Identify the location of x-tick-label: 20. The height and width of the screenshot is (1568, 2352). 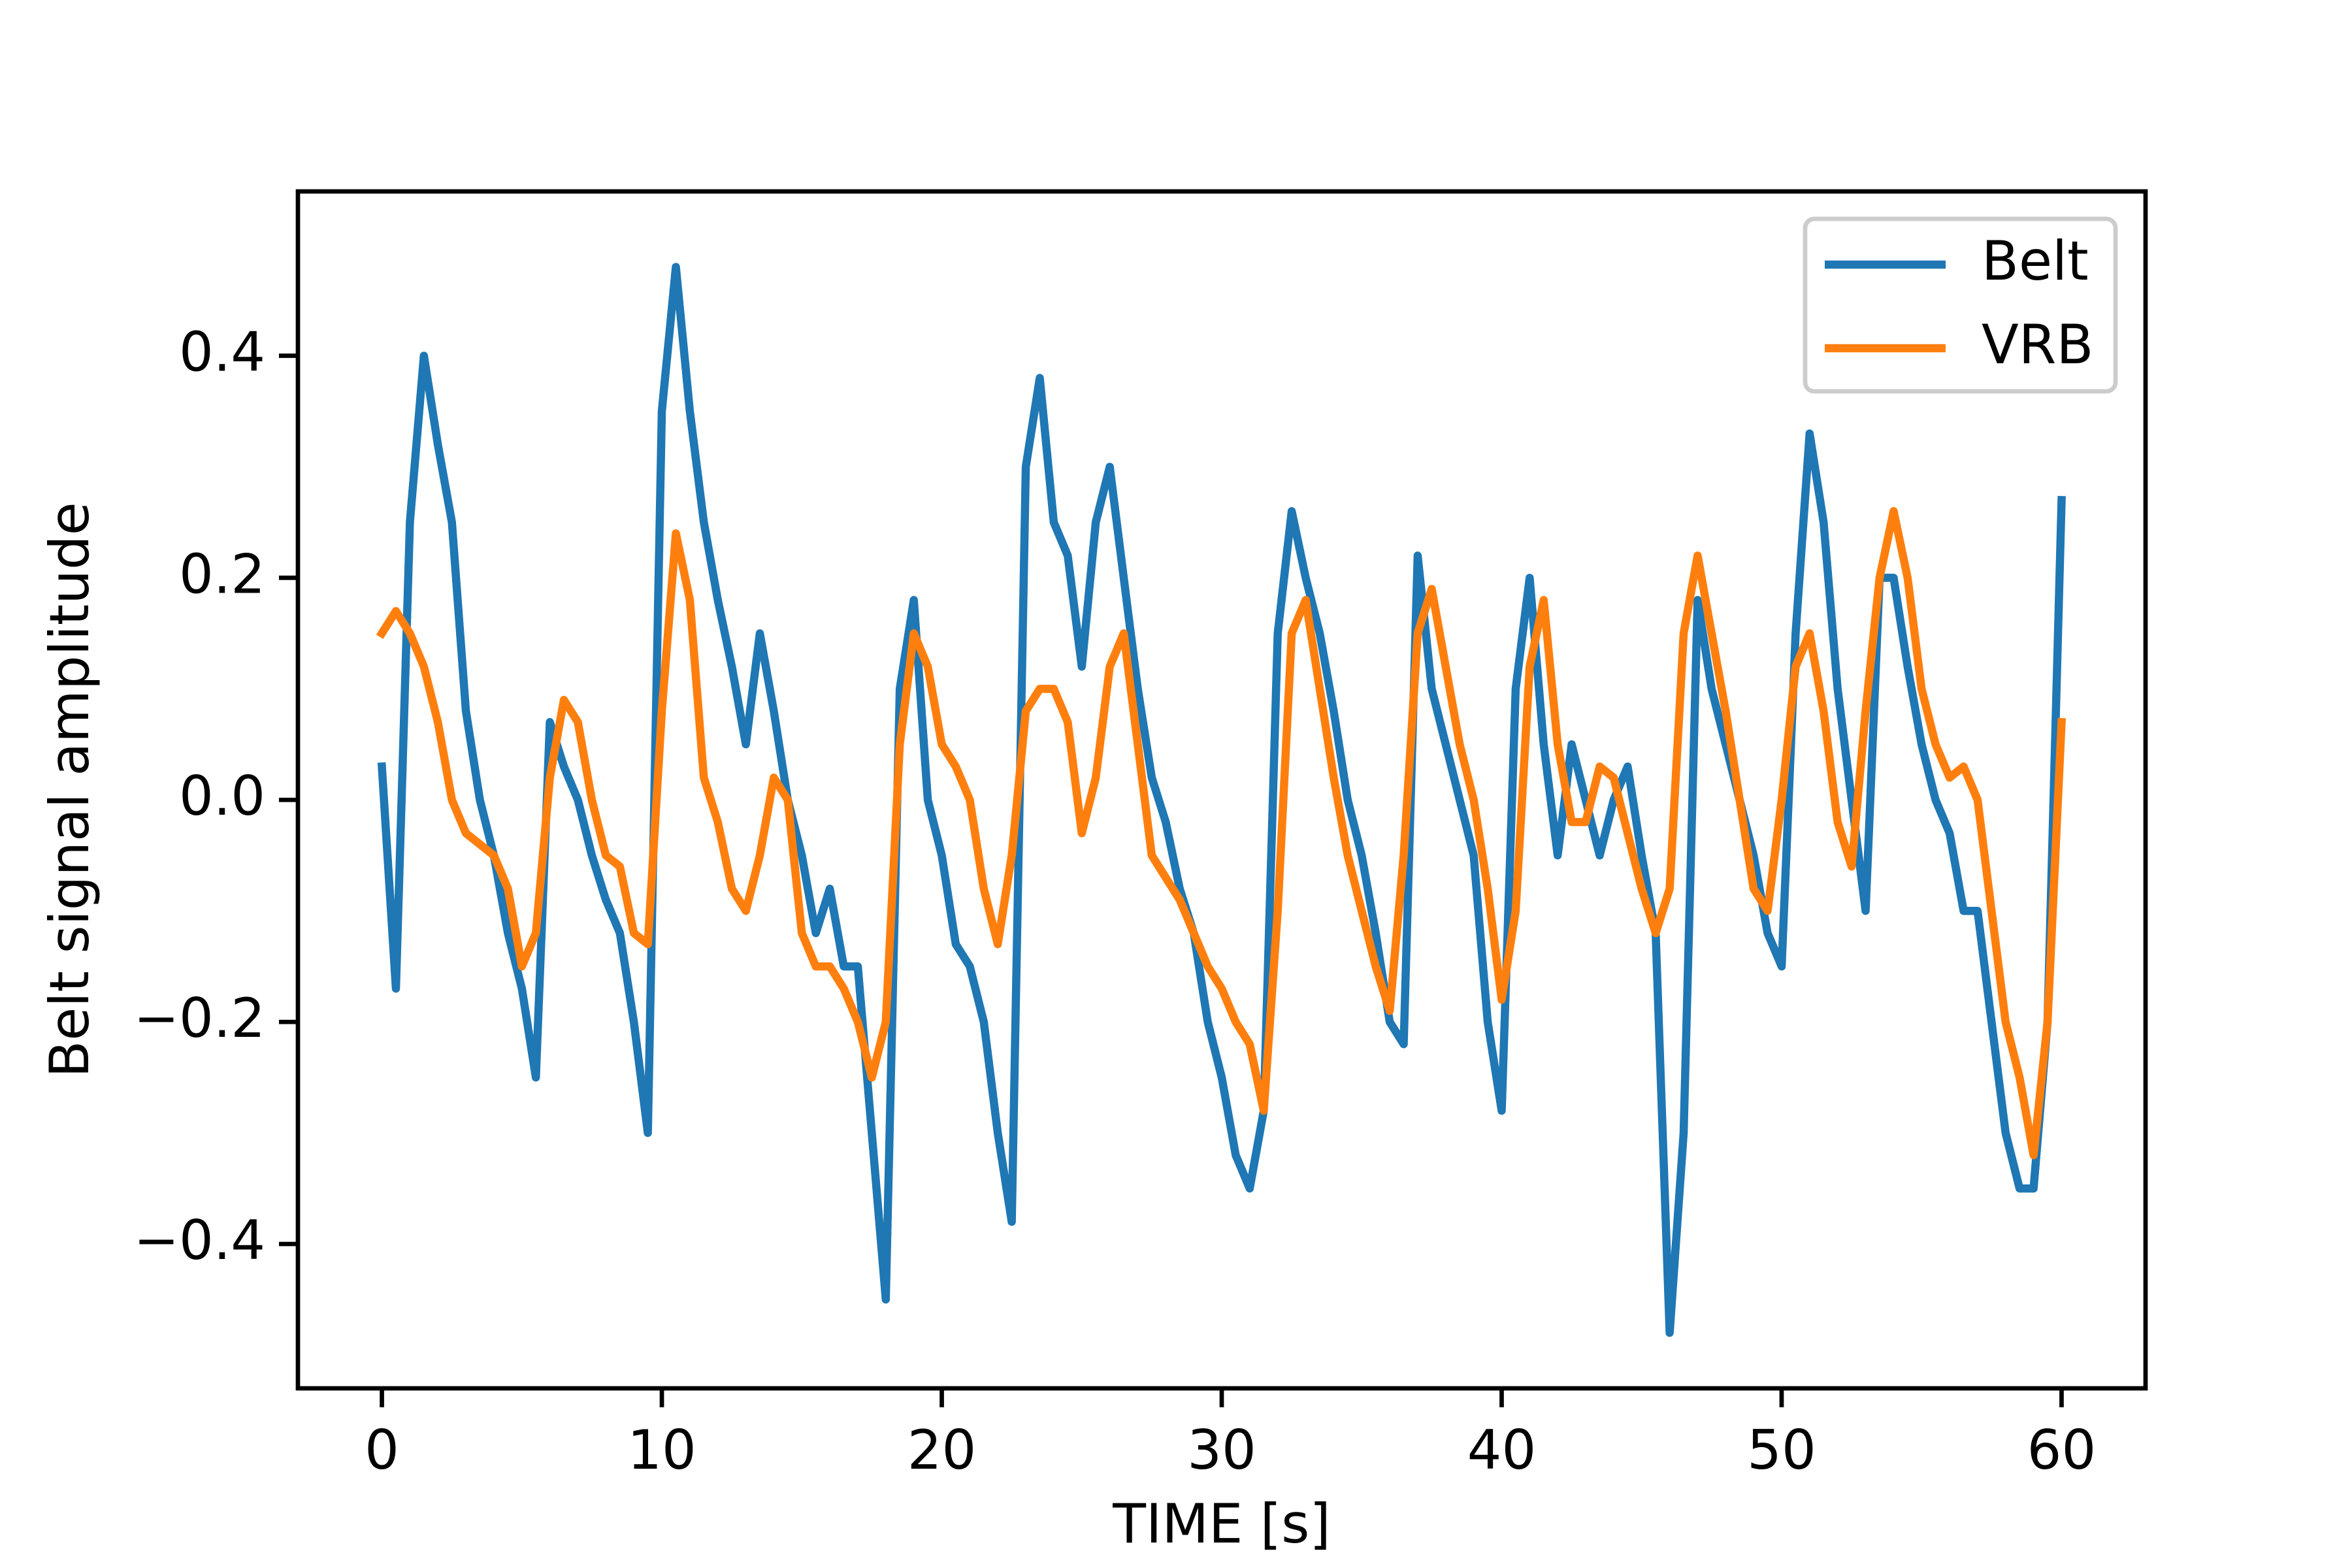
(942, 1450).